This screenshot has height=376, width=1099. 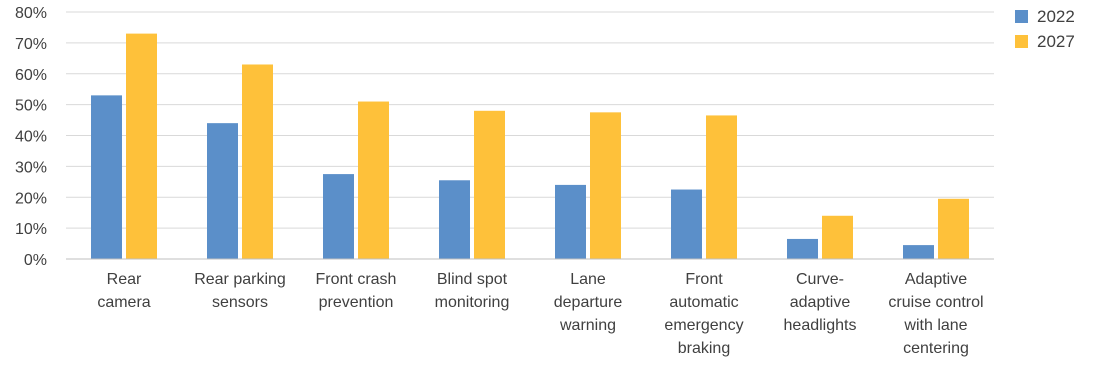 What do you see at coordinates (1021, 16) in the screenshot?
I see `legend-swatch-2022` at bounding box center [1021, 16].